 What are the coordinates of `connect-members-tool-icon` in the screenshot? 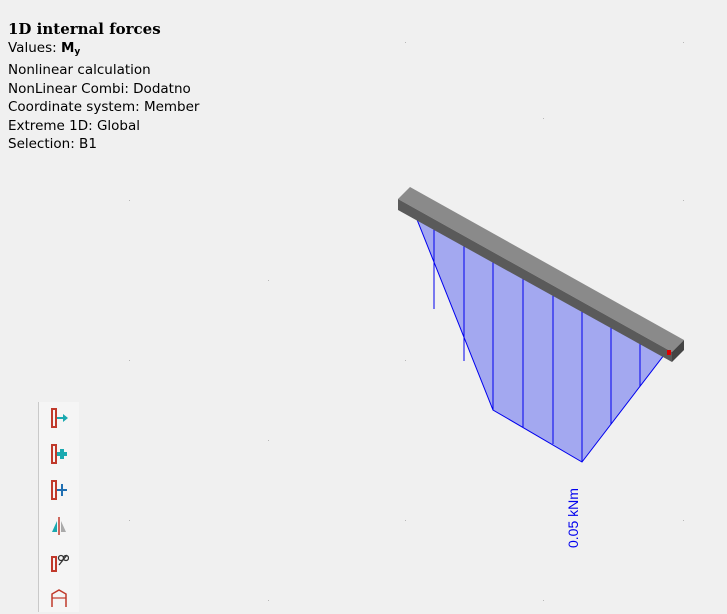 It's located at (59, 490).